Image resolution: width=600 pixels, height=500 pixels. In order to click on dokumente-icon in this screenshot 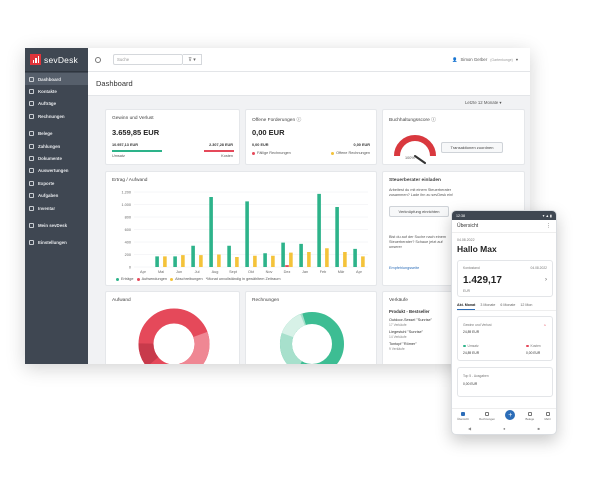, I will do `click(31, 159)`.